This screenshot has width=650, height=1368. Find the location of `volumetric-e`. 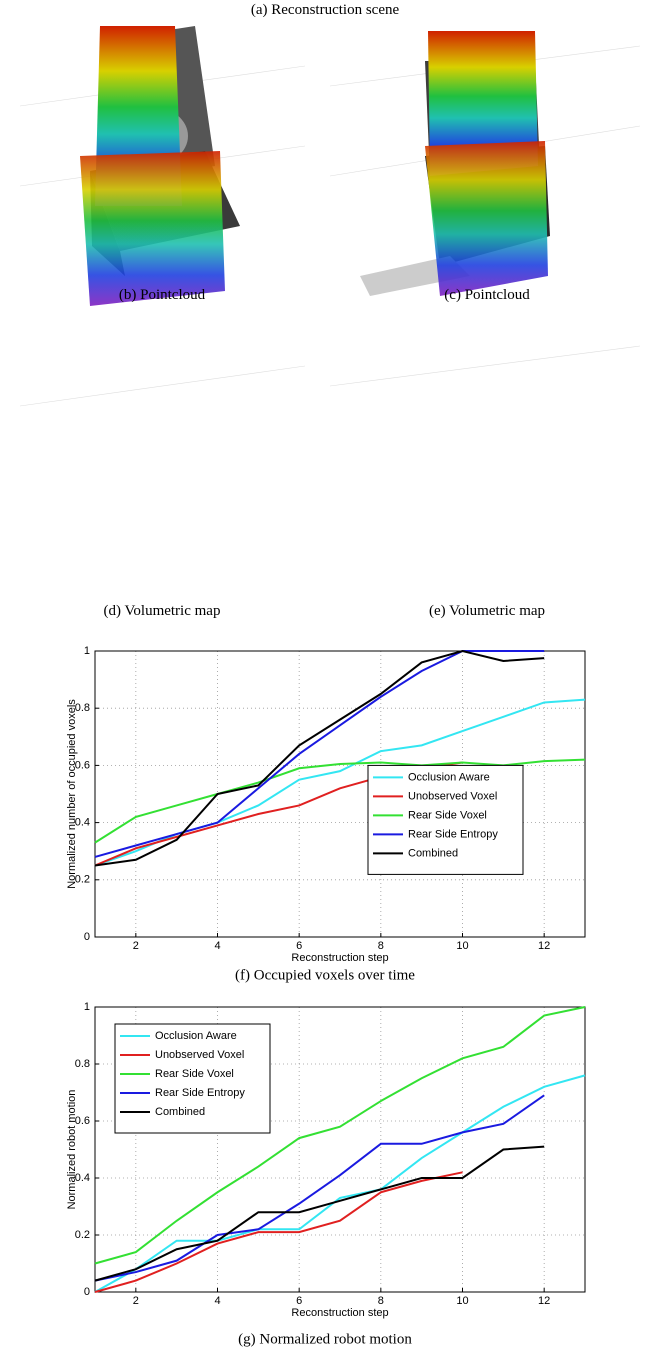

volumetric-e is located at coordinates (486, 163).